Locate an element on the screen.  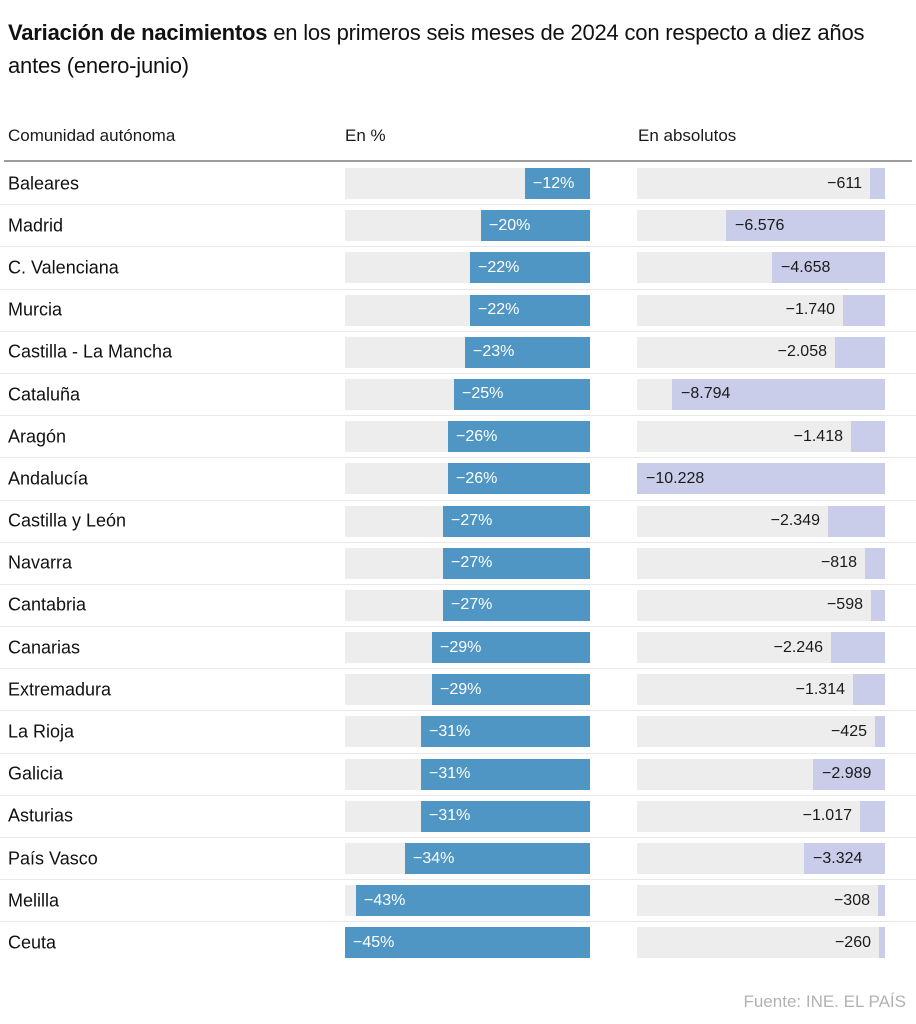
region-label: Cantabria is located at coordinates (47, 604).